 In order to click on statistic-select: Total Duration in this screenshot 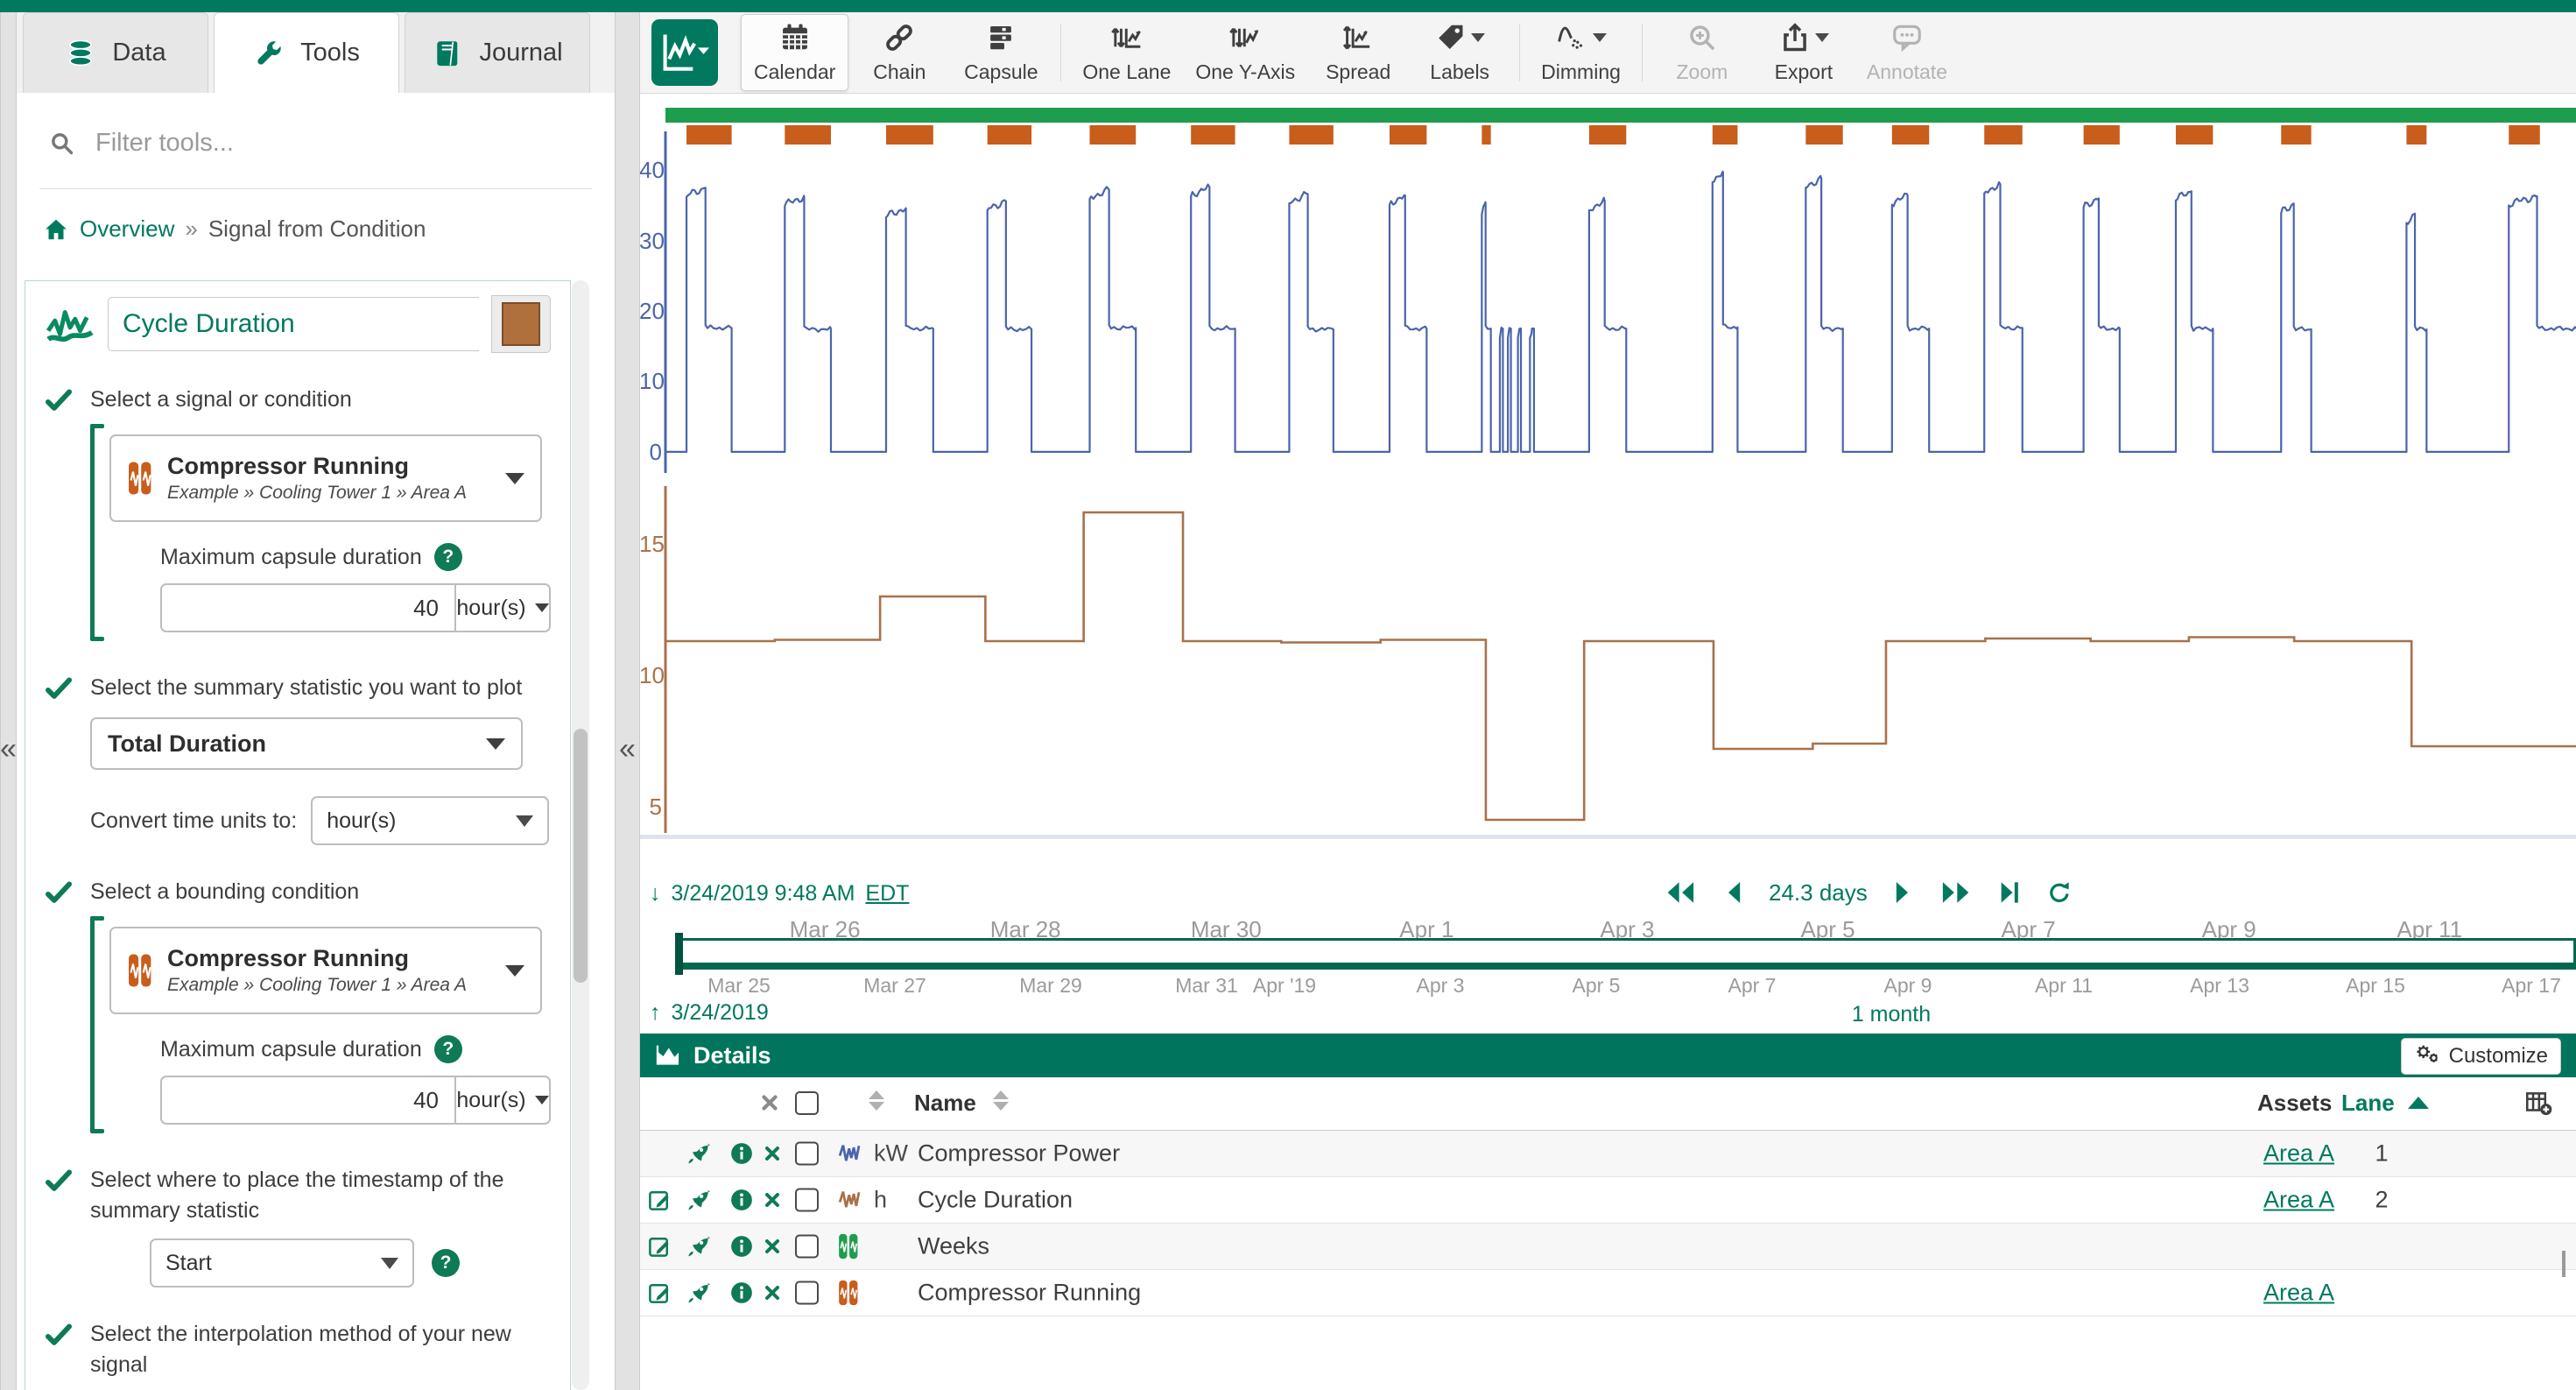, I will do `click(306, 743)`.